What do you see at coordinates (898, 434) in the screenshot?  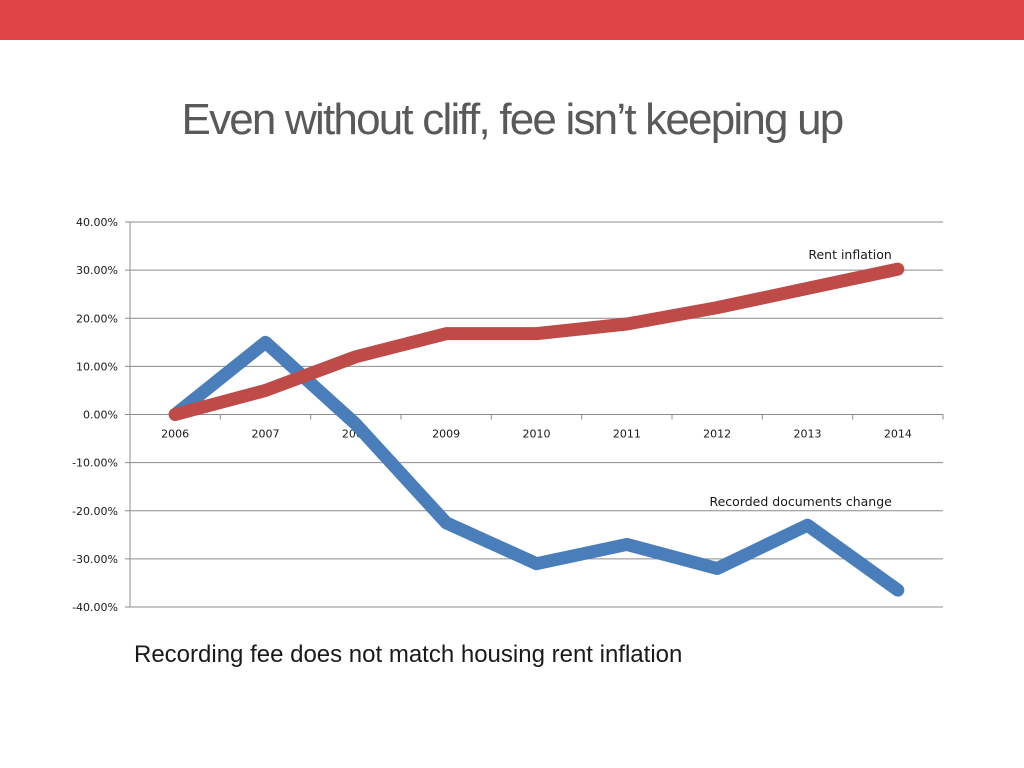 I see `x-tick-label: 2014` at bounding box center [898, 434].